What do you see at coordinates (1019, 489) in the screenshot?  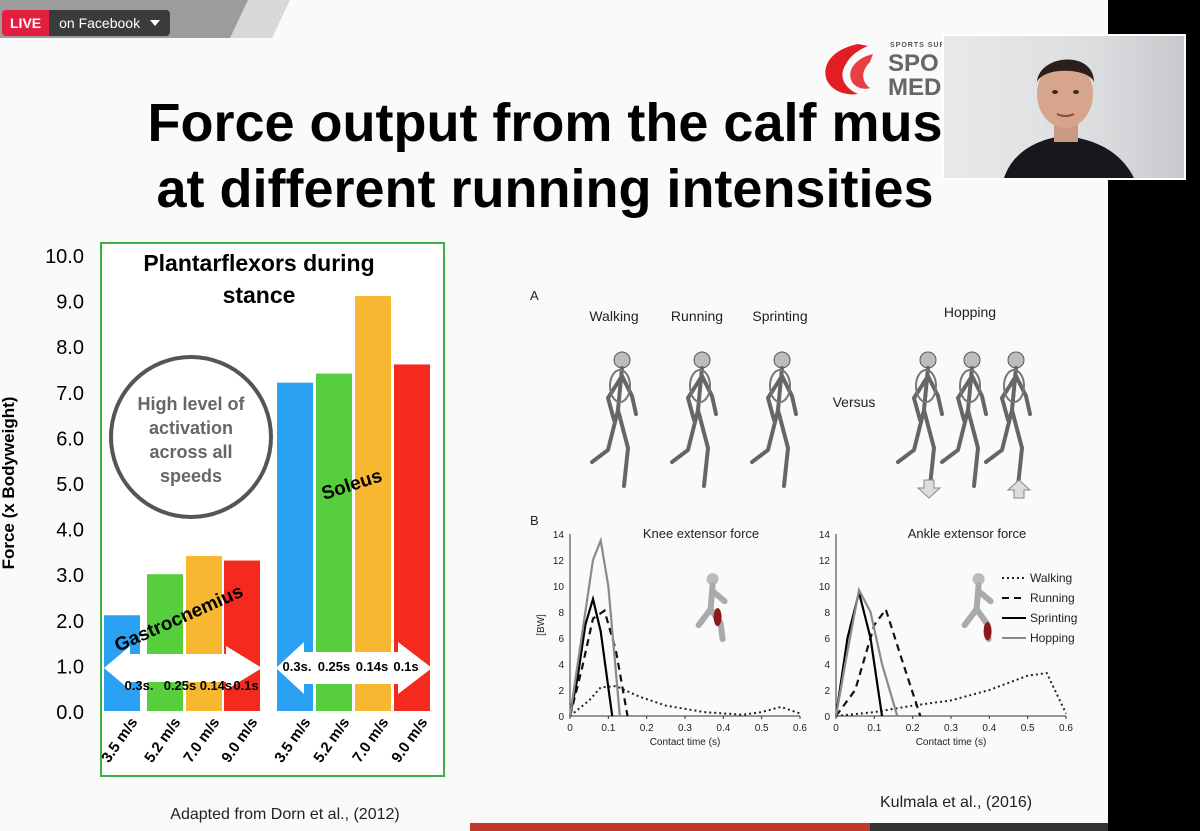 I see `up-arrow-icon` at bounding box center [1019, 489].